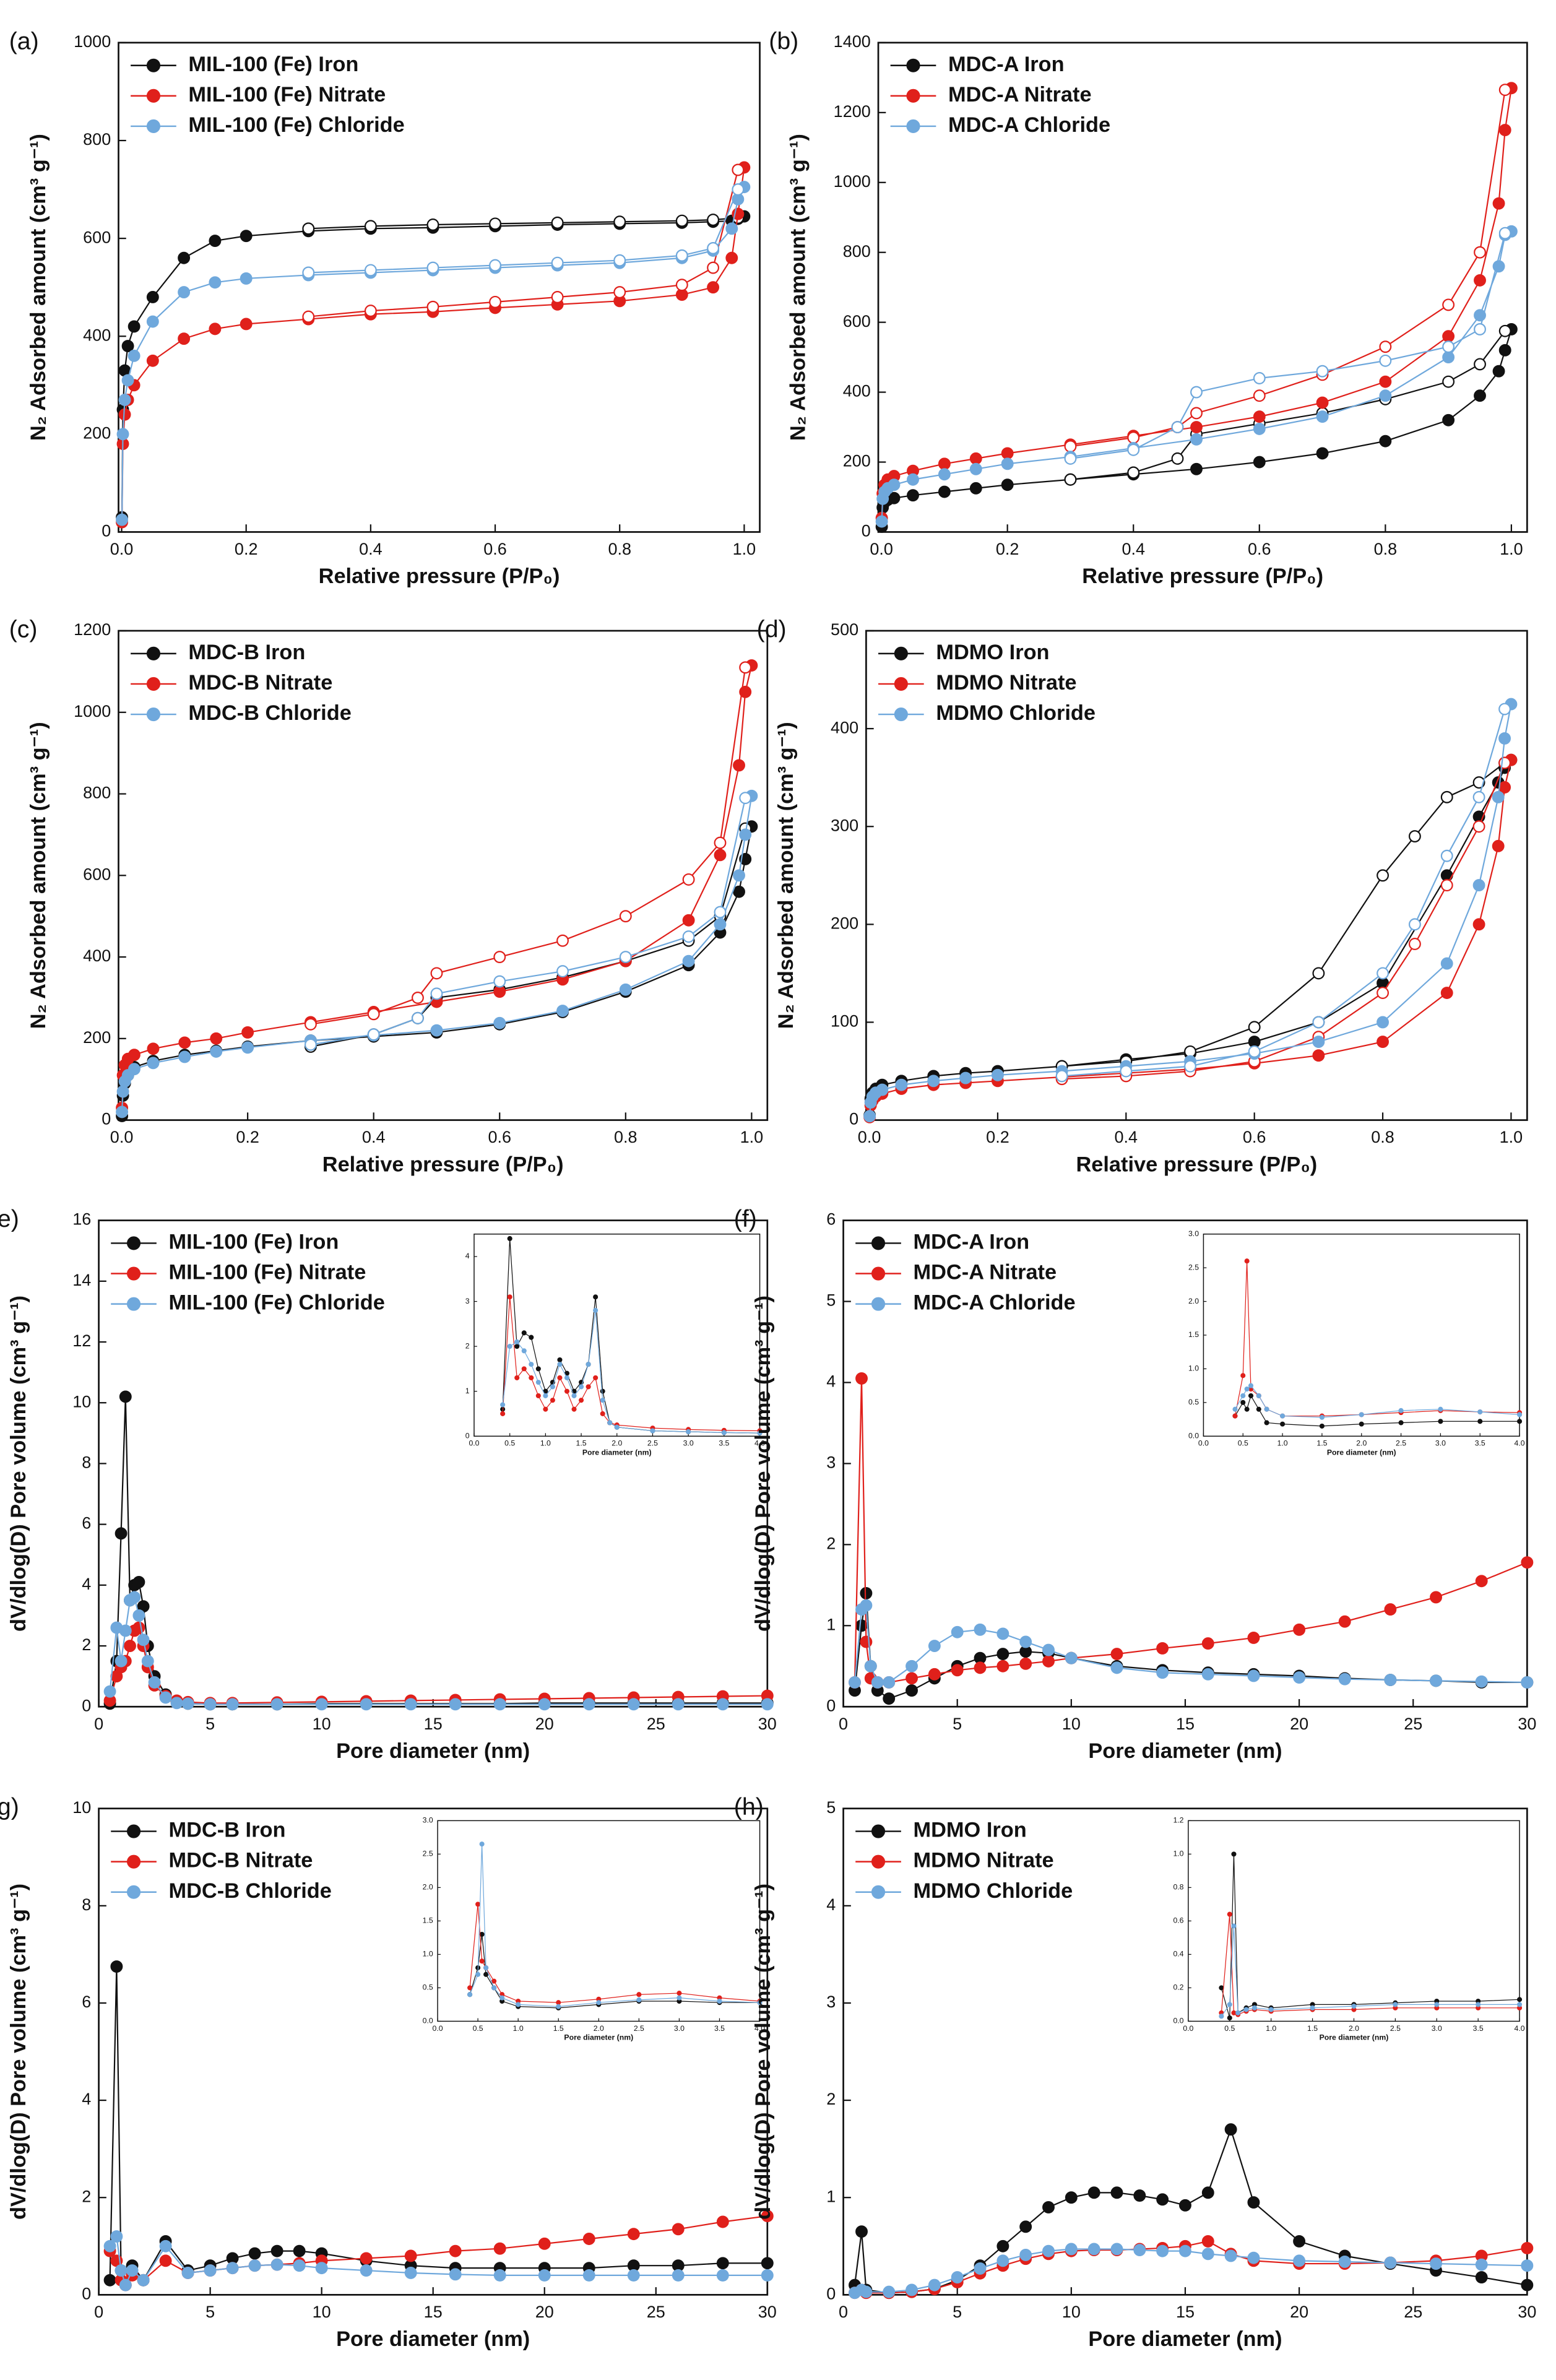 The width and height of the screenshot is (1556, 2380). Describe the element at coordinates (241, 1860) in the screenshot. I see `legend-label: MDC-B Nitrate` at that location.